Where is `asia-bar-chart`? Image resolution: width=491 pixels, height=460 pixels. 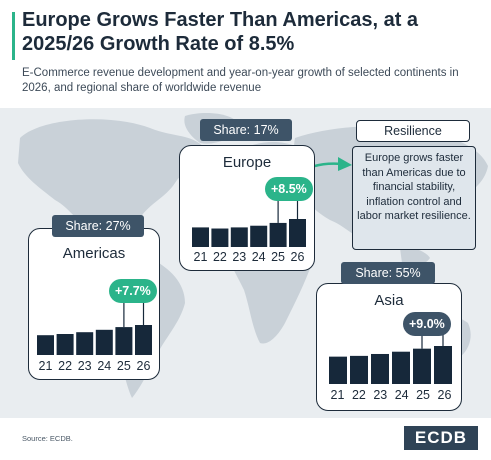
asia-bar-chart is located at coordinates (390, 355).